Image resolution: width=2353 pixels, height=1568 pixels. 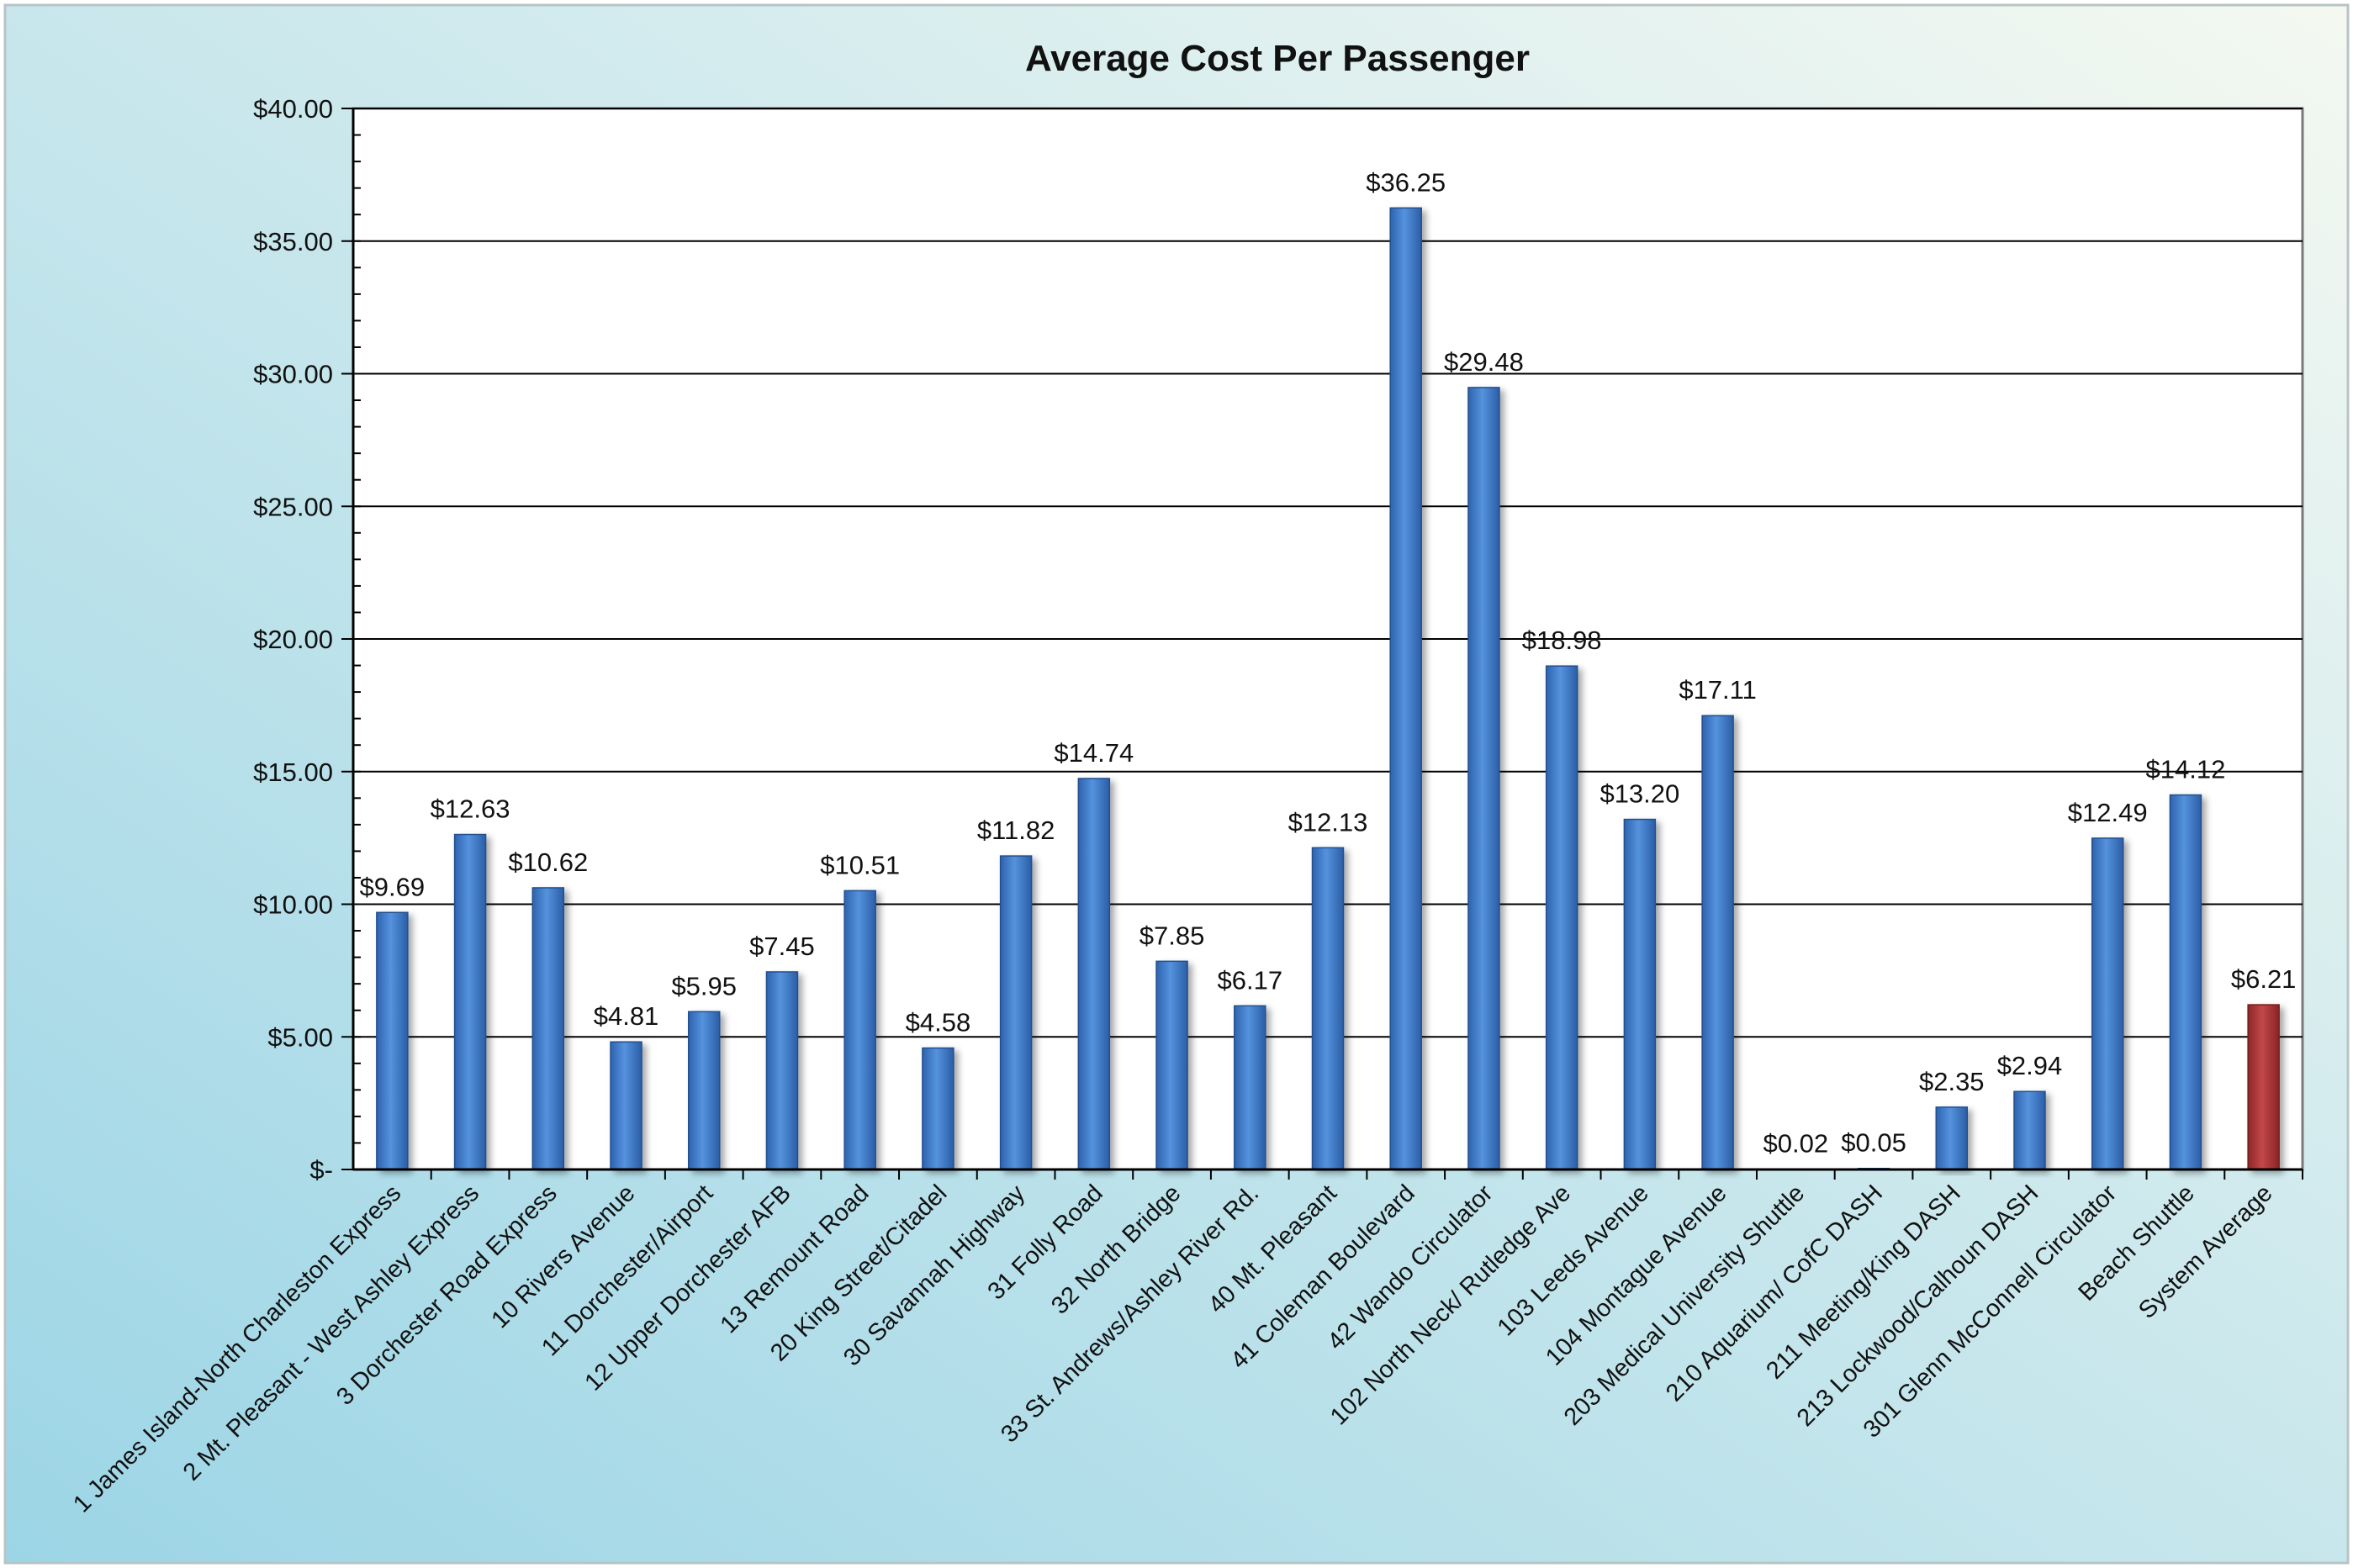 I want to click on data-label: $0.02, so click(x=1796, y=1143).